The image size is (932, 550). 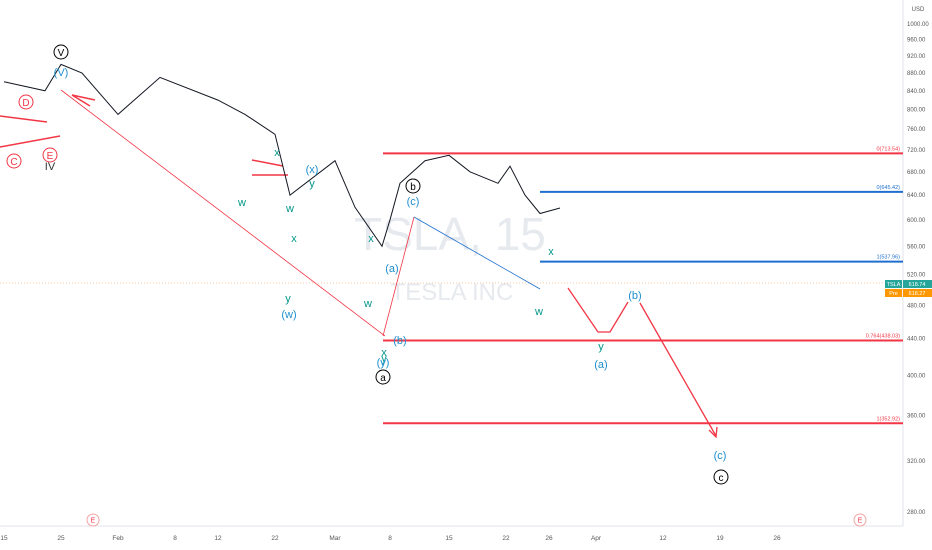 I want to click on y-tick-label: 280.00, so click(x=916, y=513).